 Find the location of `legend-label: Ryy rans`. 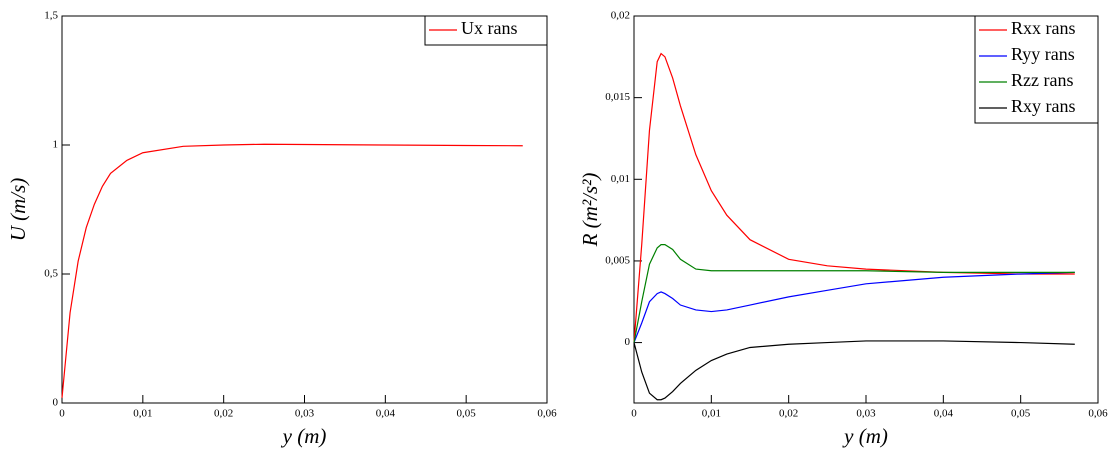

legend-label: Ryy rans is located at coordinates (1043, 54).